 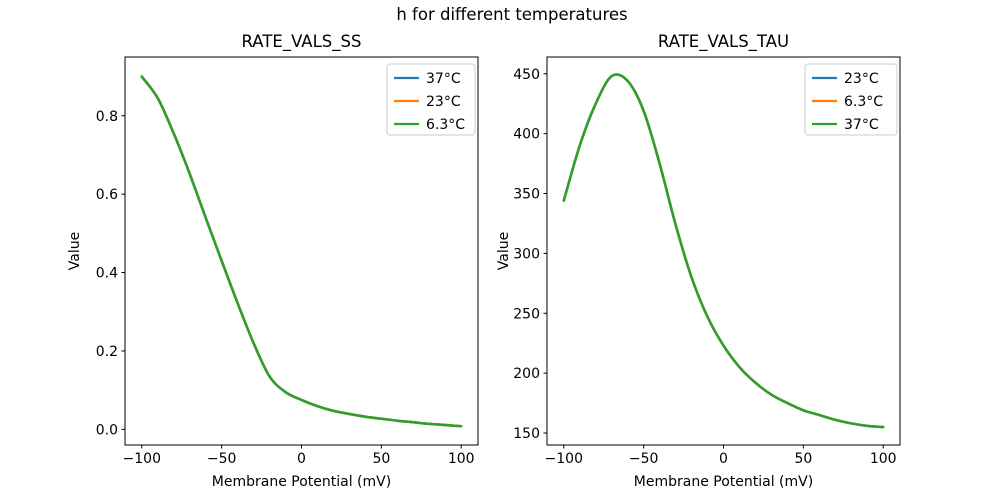 What do you see at coordinates (526, 195) in the screenshot?
I see `y-tick-label: 350` at bounding box center [526, 195].